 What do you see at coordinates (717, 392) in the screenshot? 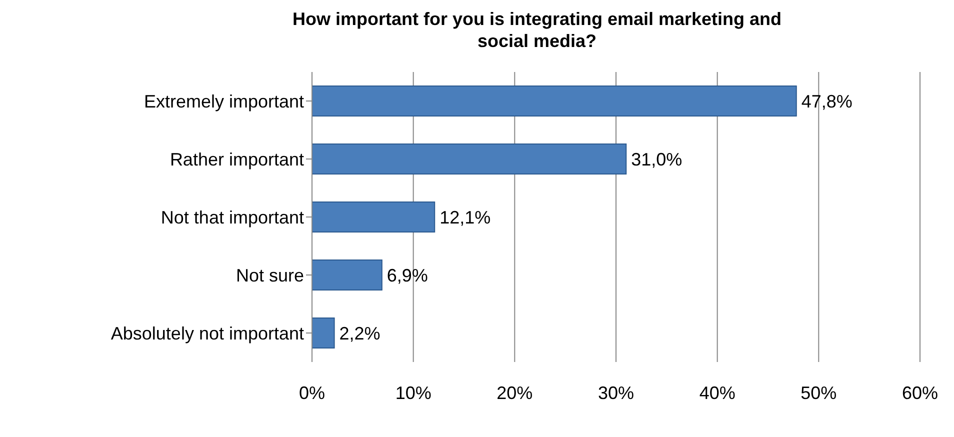
I see `x-tick-label: 40%` at bounding box center [717, 392].